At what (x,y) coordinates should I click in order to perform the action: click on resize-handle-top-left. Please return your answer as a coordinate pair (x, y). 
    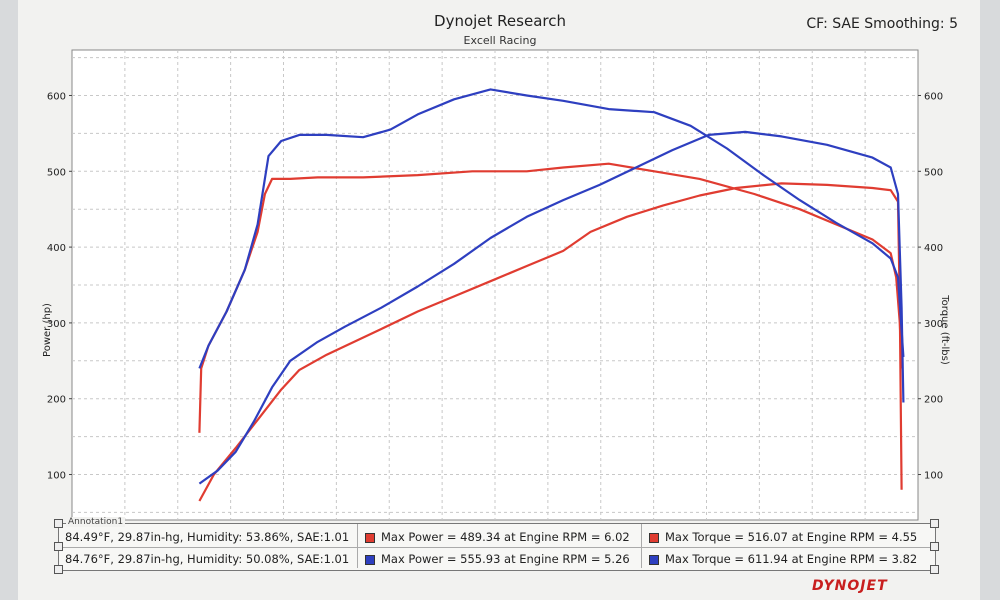
    Looking at the image, I should click on (58, 523).